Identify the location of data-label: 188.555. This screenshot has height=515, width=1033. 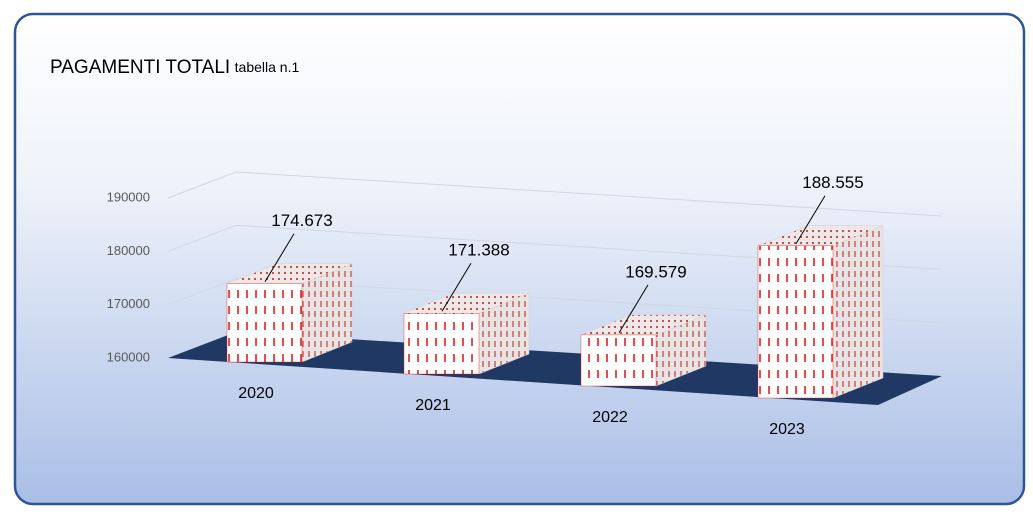
(832, 182).